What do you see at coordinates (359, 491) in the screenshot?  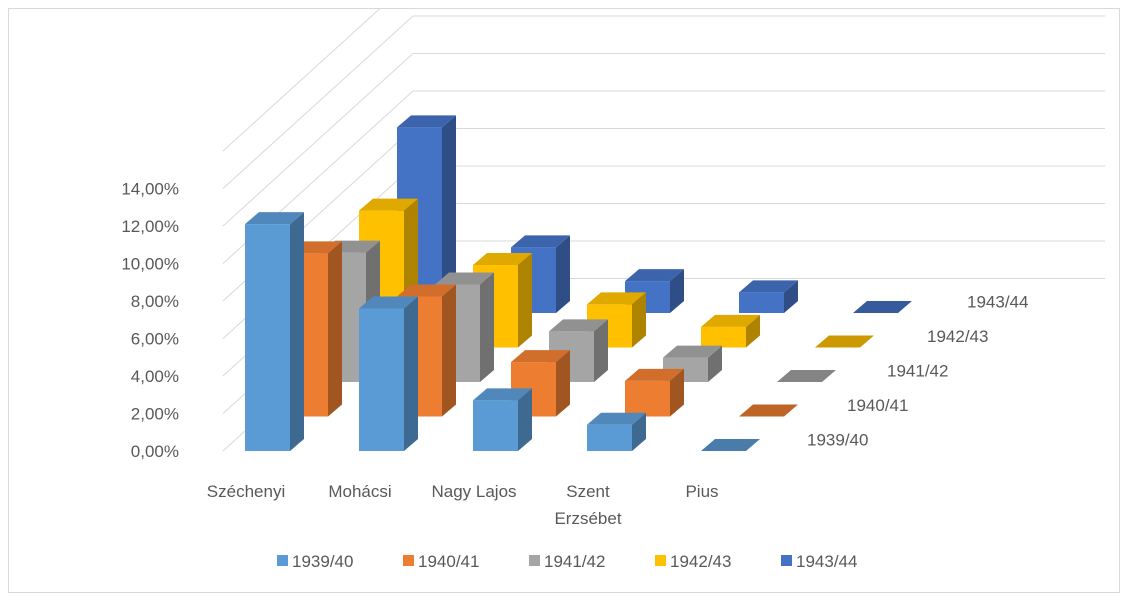 I see `category-label: Mohácsi` at bounding box center [359, 491].